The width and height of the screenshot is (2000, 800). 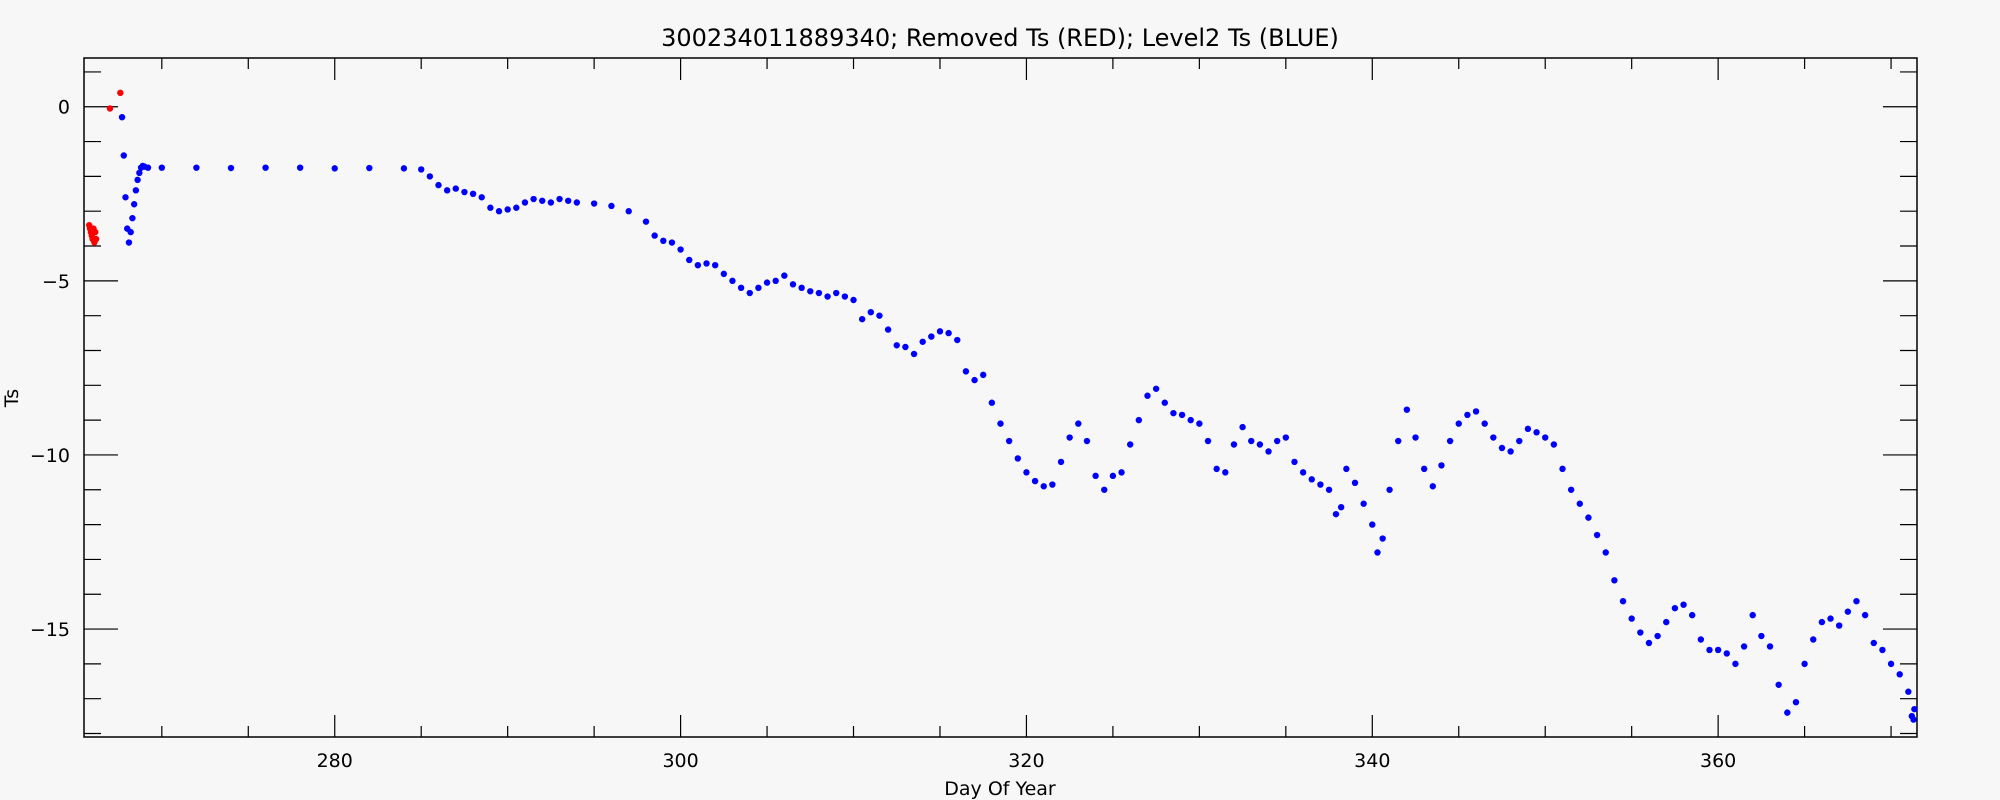 What do you see at coordinates (64, 108) in the screenshot?
I see `y-tick-label: 0` at bounding box center [64, 108].